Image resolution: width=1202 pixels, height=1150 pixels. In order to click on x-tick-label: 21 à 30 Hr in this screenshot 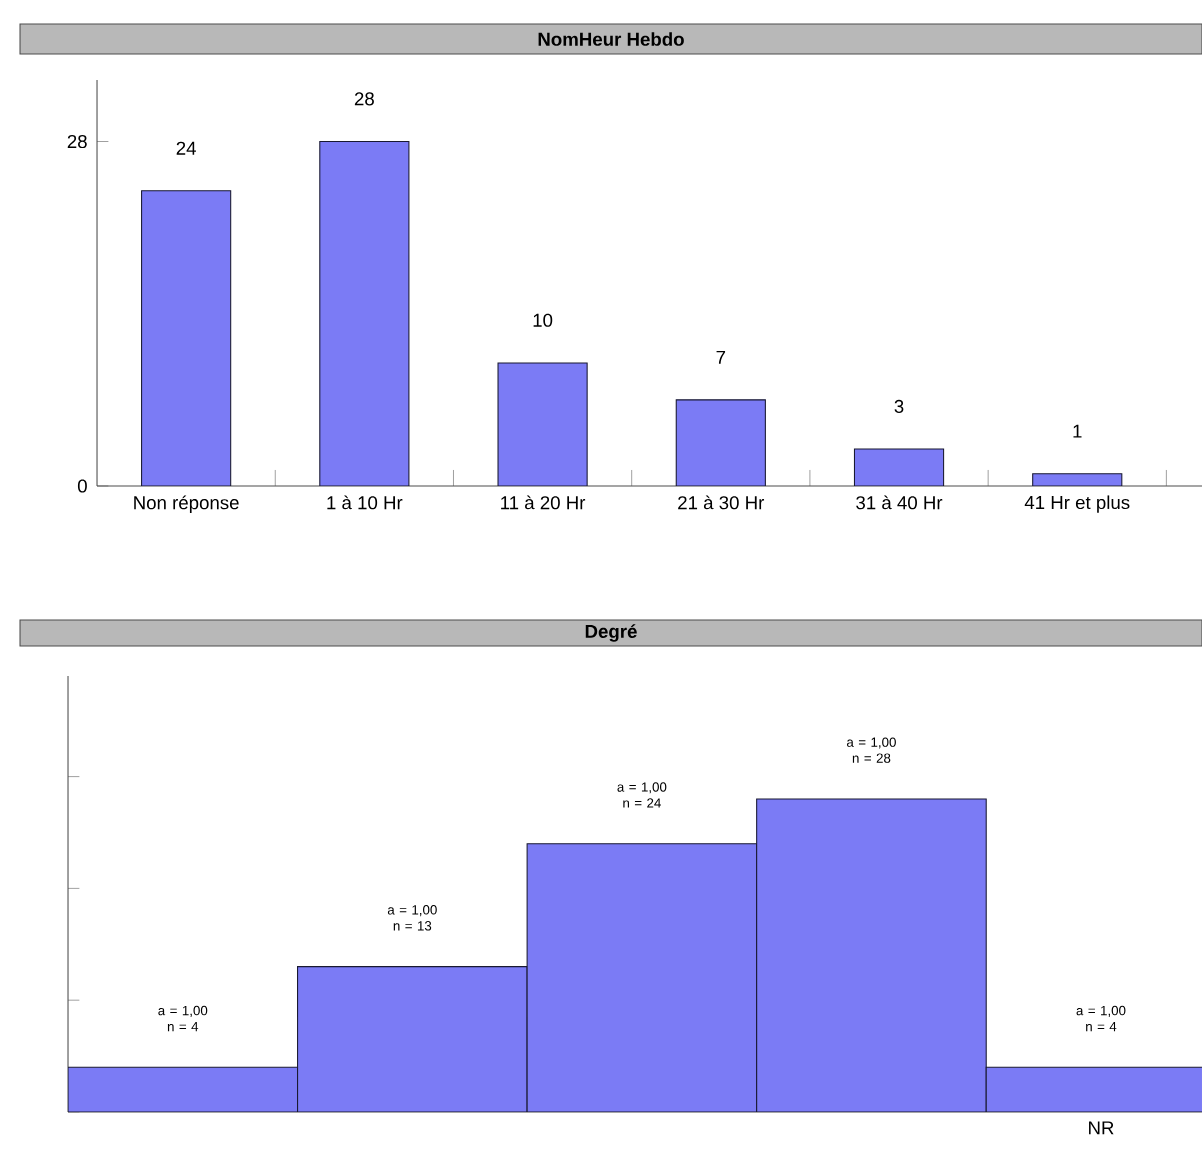, I will do `click(721, 502)`.